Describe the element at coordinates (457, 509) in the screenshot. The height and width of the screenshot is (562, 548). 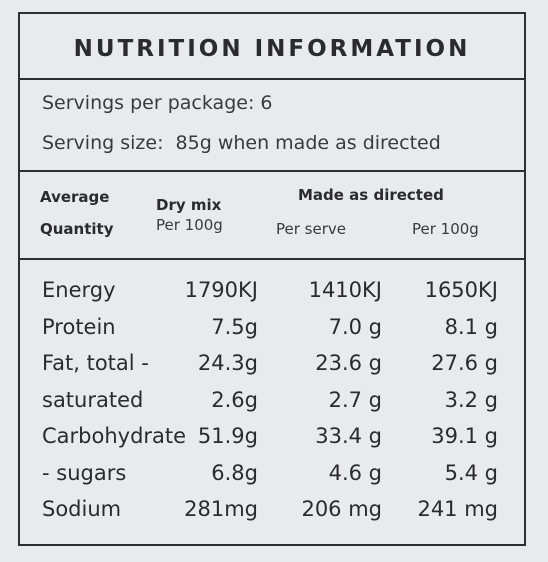
I see `per-100g-value: 241 mg` at that location.